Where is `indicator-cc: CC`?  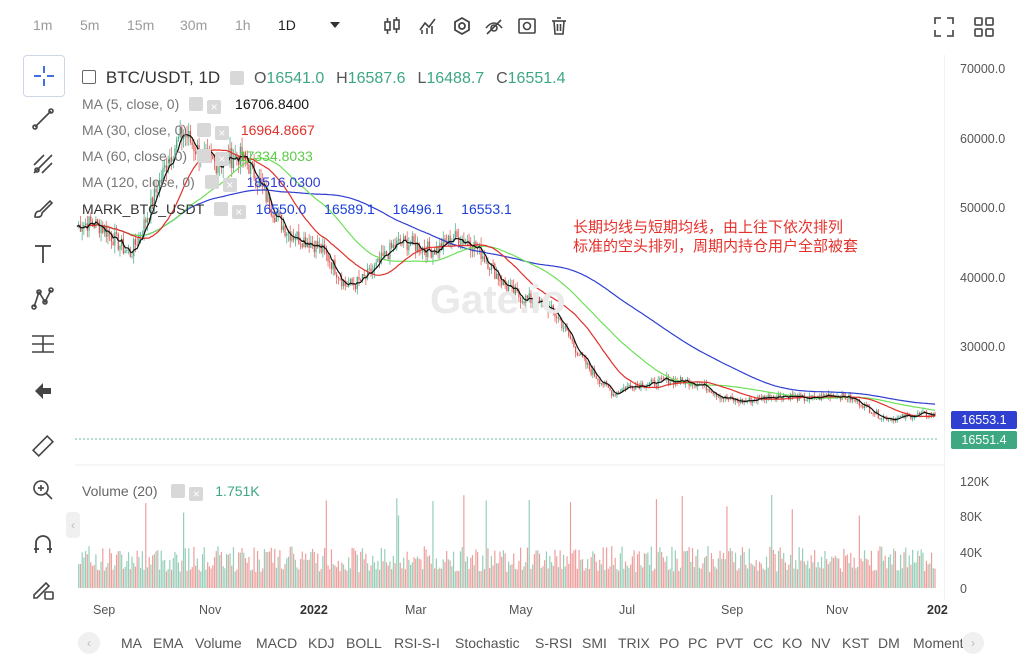 indicator-cc: CC is located at coordinates (763, 643).